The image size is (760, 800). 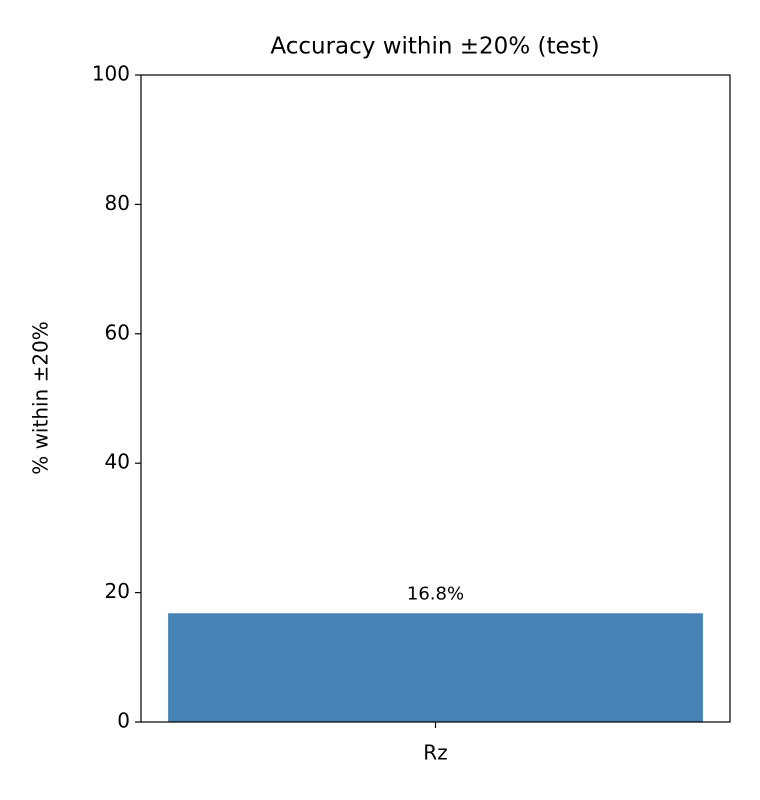 I want to click on y-tick-label: 20, so click(x=117, y=591).